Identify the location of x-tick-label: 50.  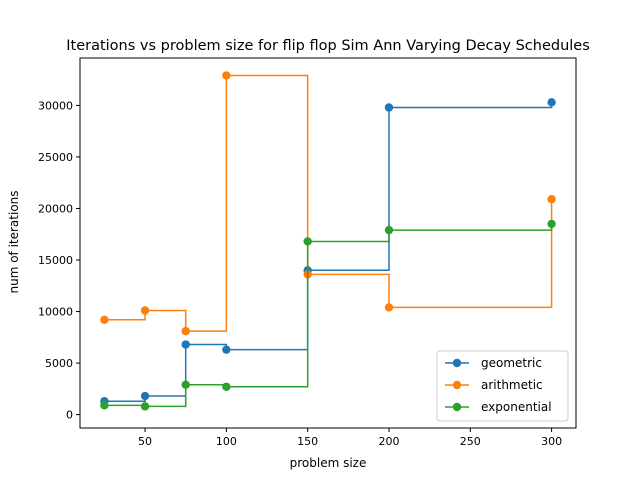
(145, 441).